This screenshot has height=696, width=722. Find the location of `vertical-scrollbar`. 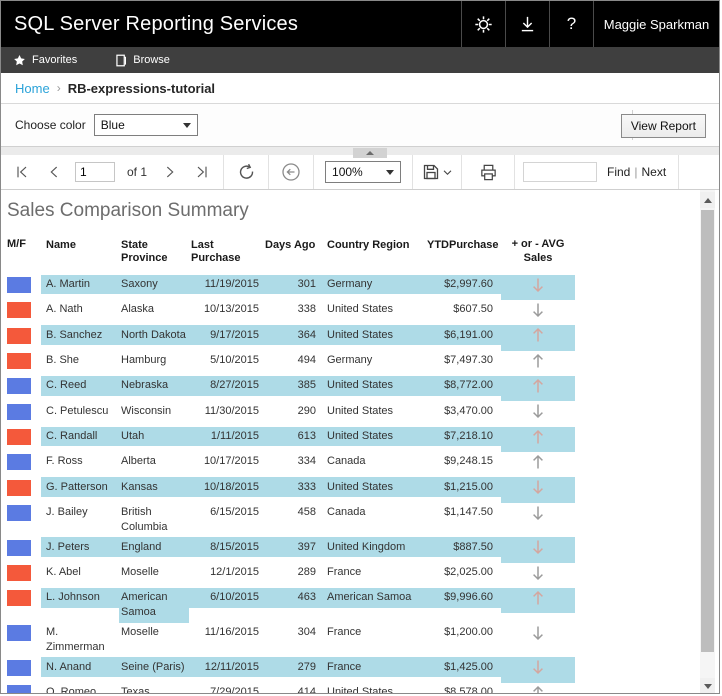

vertical-scrollbar is located at coordinates (707, 441).